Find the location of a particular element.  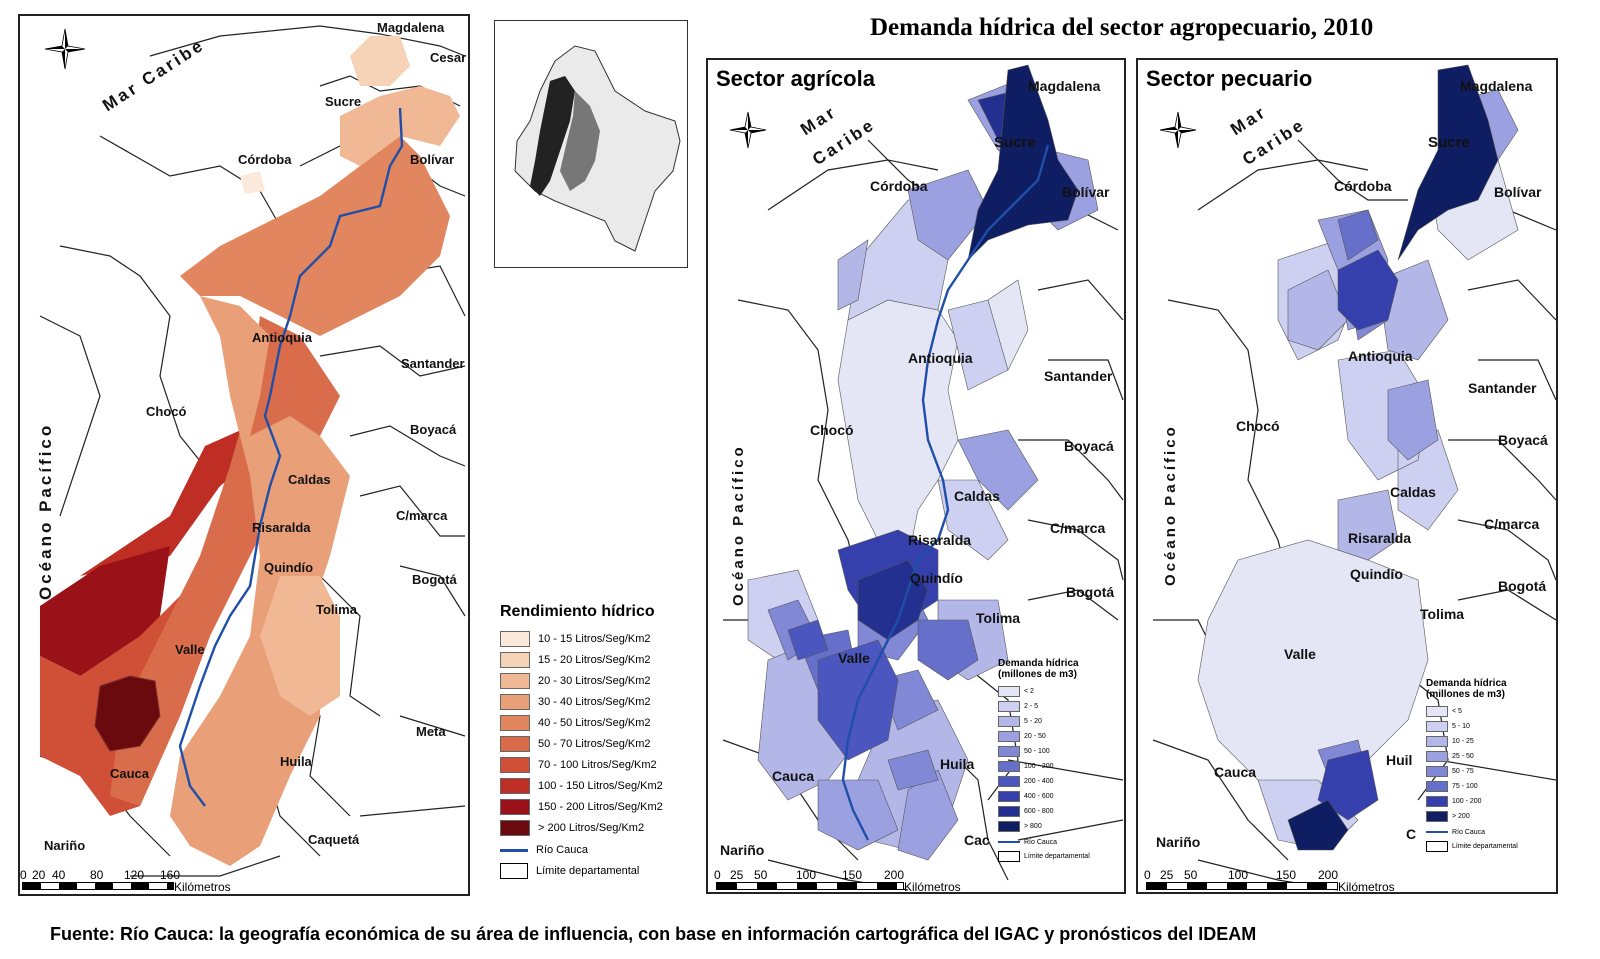

scale-bar-1: 0 20 40 80 120 160 Kilómetros is located at coordinates (140, 881).